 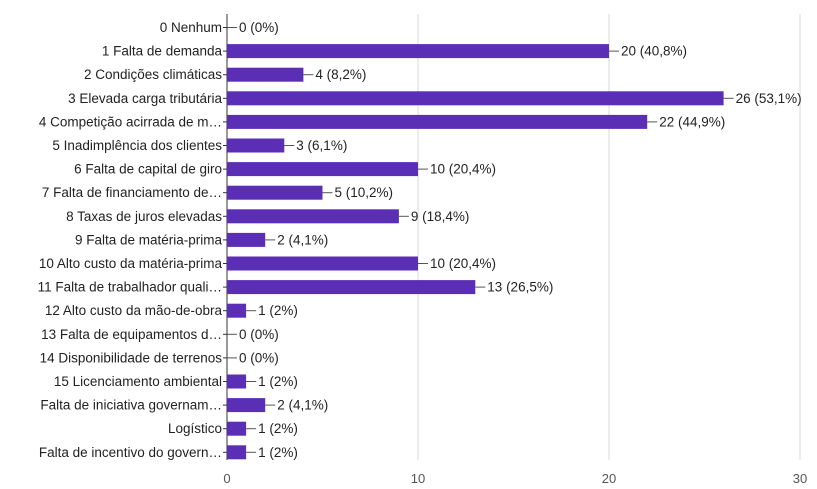 What do you see at coordinates (131, 357) in the screenshot?
I see `category-label: 14 Disponibilidade de terrenos` at bounding box center [131, 357].